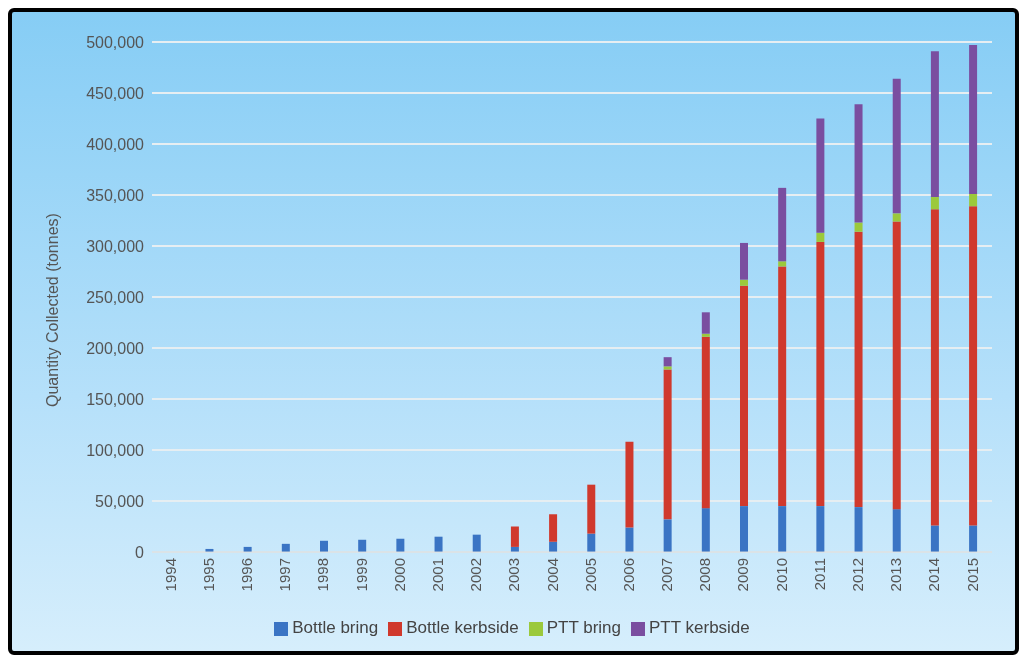 The image size is (1027, 663). What do you see at coordinates (896, 575) in the screenshot?
I see `x-tick-label: 2013` at bounding box center [896, 575].